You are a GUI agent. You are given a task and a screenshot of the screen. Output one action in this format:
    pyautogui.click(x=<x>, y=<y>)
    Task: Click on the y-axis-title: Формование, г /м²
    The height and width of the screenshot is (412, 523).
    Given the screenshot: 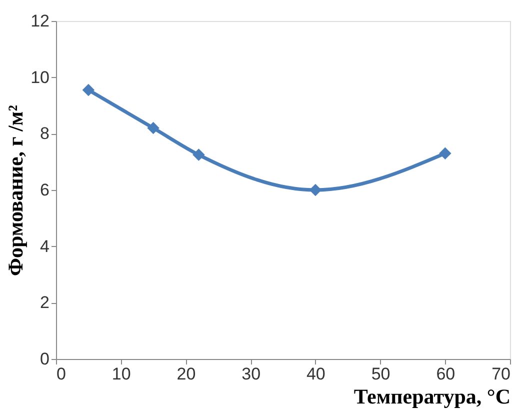 What is the action you would take?
    pyautogui.click(x=16, y=190)
    